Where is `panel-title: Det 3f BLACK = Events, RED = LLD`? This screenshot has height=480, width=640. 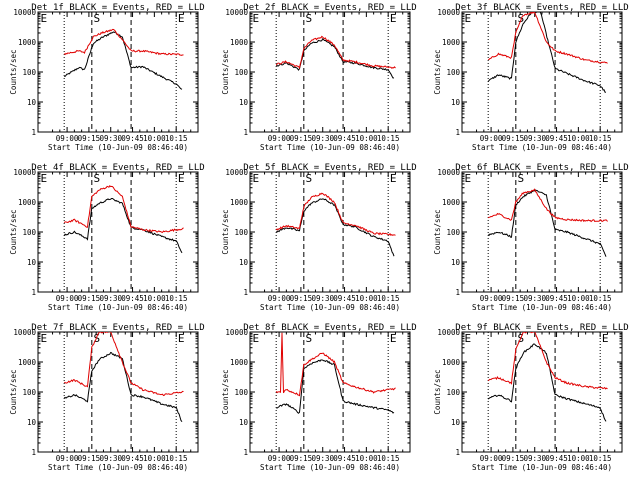
panel-title: Det 3f BLACK = Events, RED = LLD is located at coordinates (541, 8).